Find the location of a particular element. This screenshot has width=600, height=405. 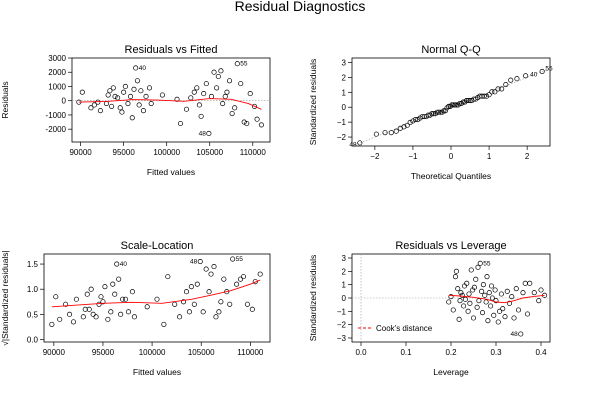

data-layer is located at coordinates (451, 107).